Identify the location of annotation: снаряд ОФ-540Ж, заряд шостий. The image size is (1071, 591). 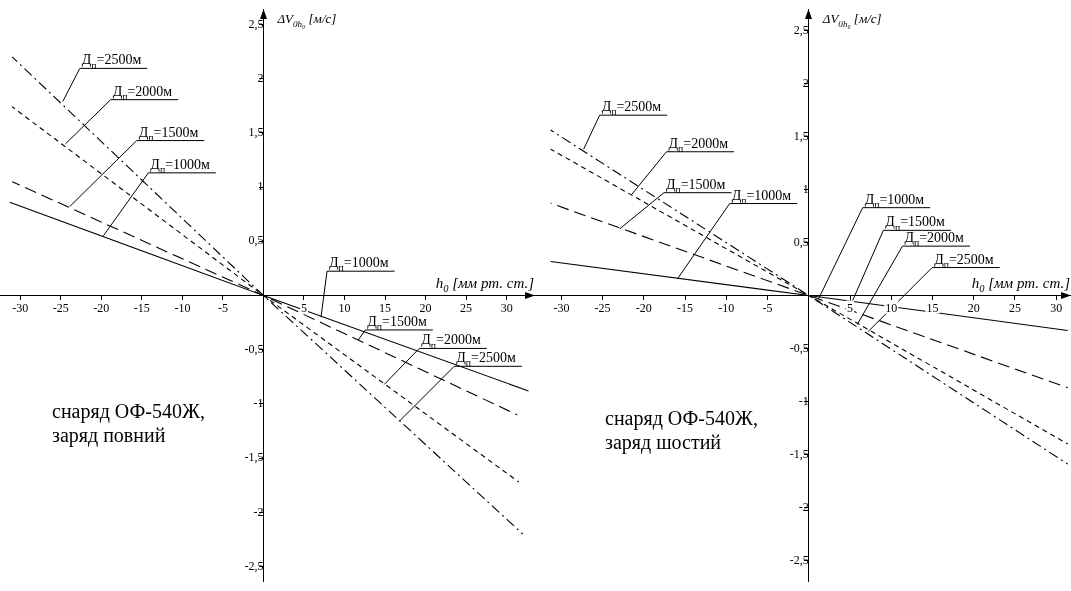
(681, 430).